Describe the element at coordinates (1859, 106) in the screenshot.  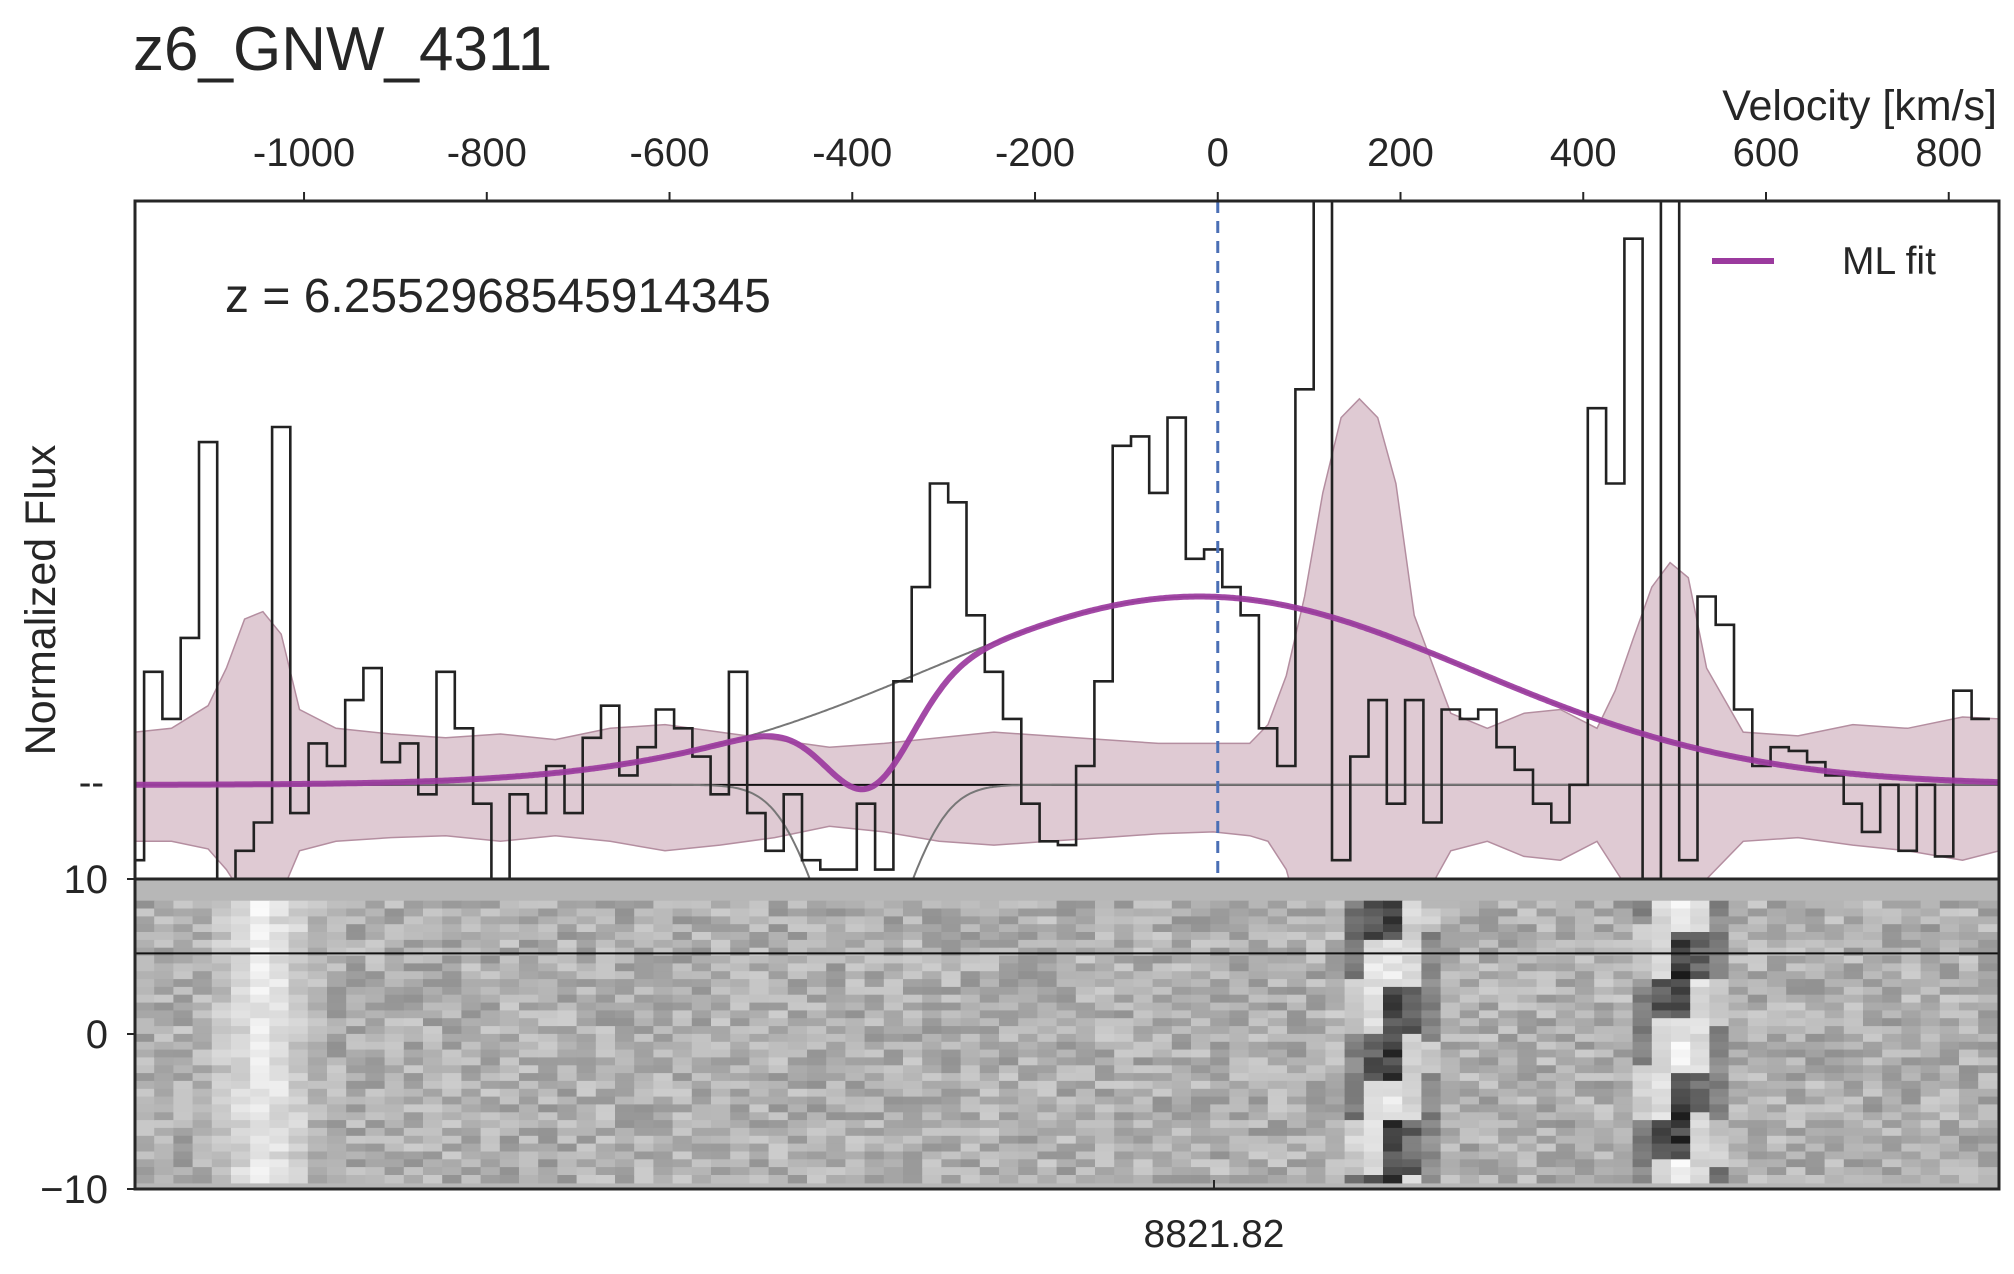
I see `velocity-axis-label: Velocity [km/s]` at that location.